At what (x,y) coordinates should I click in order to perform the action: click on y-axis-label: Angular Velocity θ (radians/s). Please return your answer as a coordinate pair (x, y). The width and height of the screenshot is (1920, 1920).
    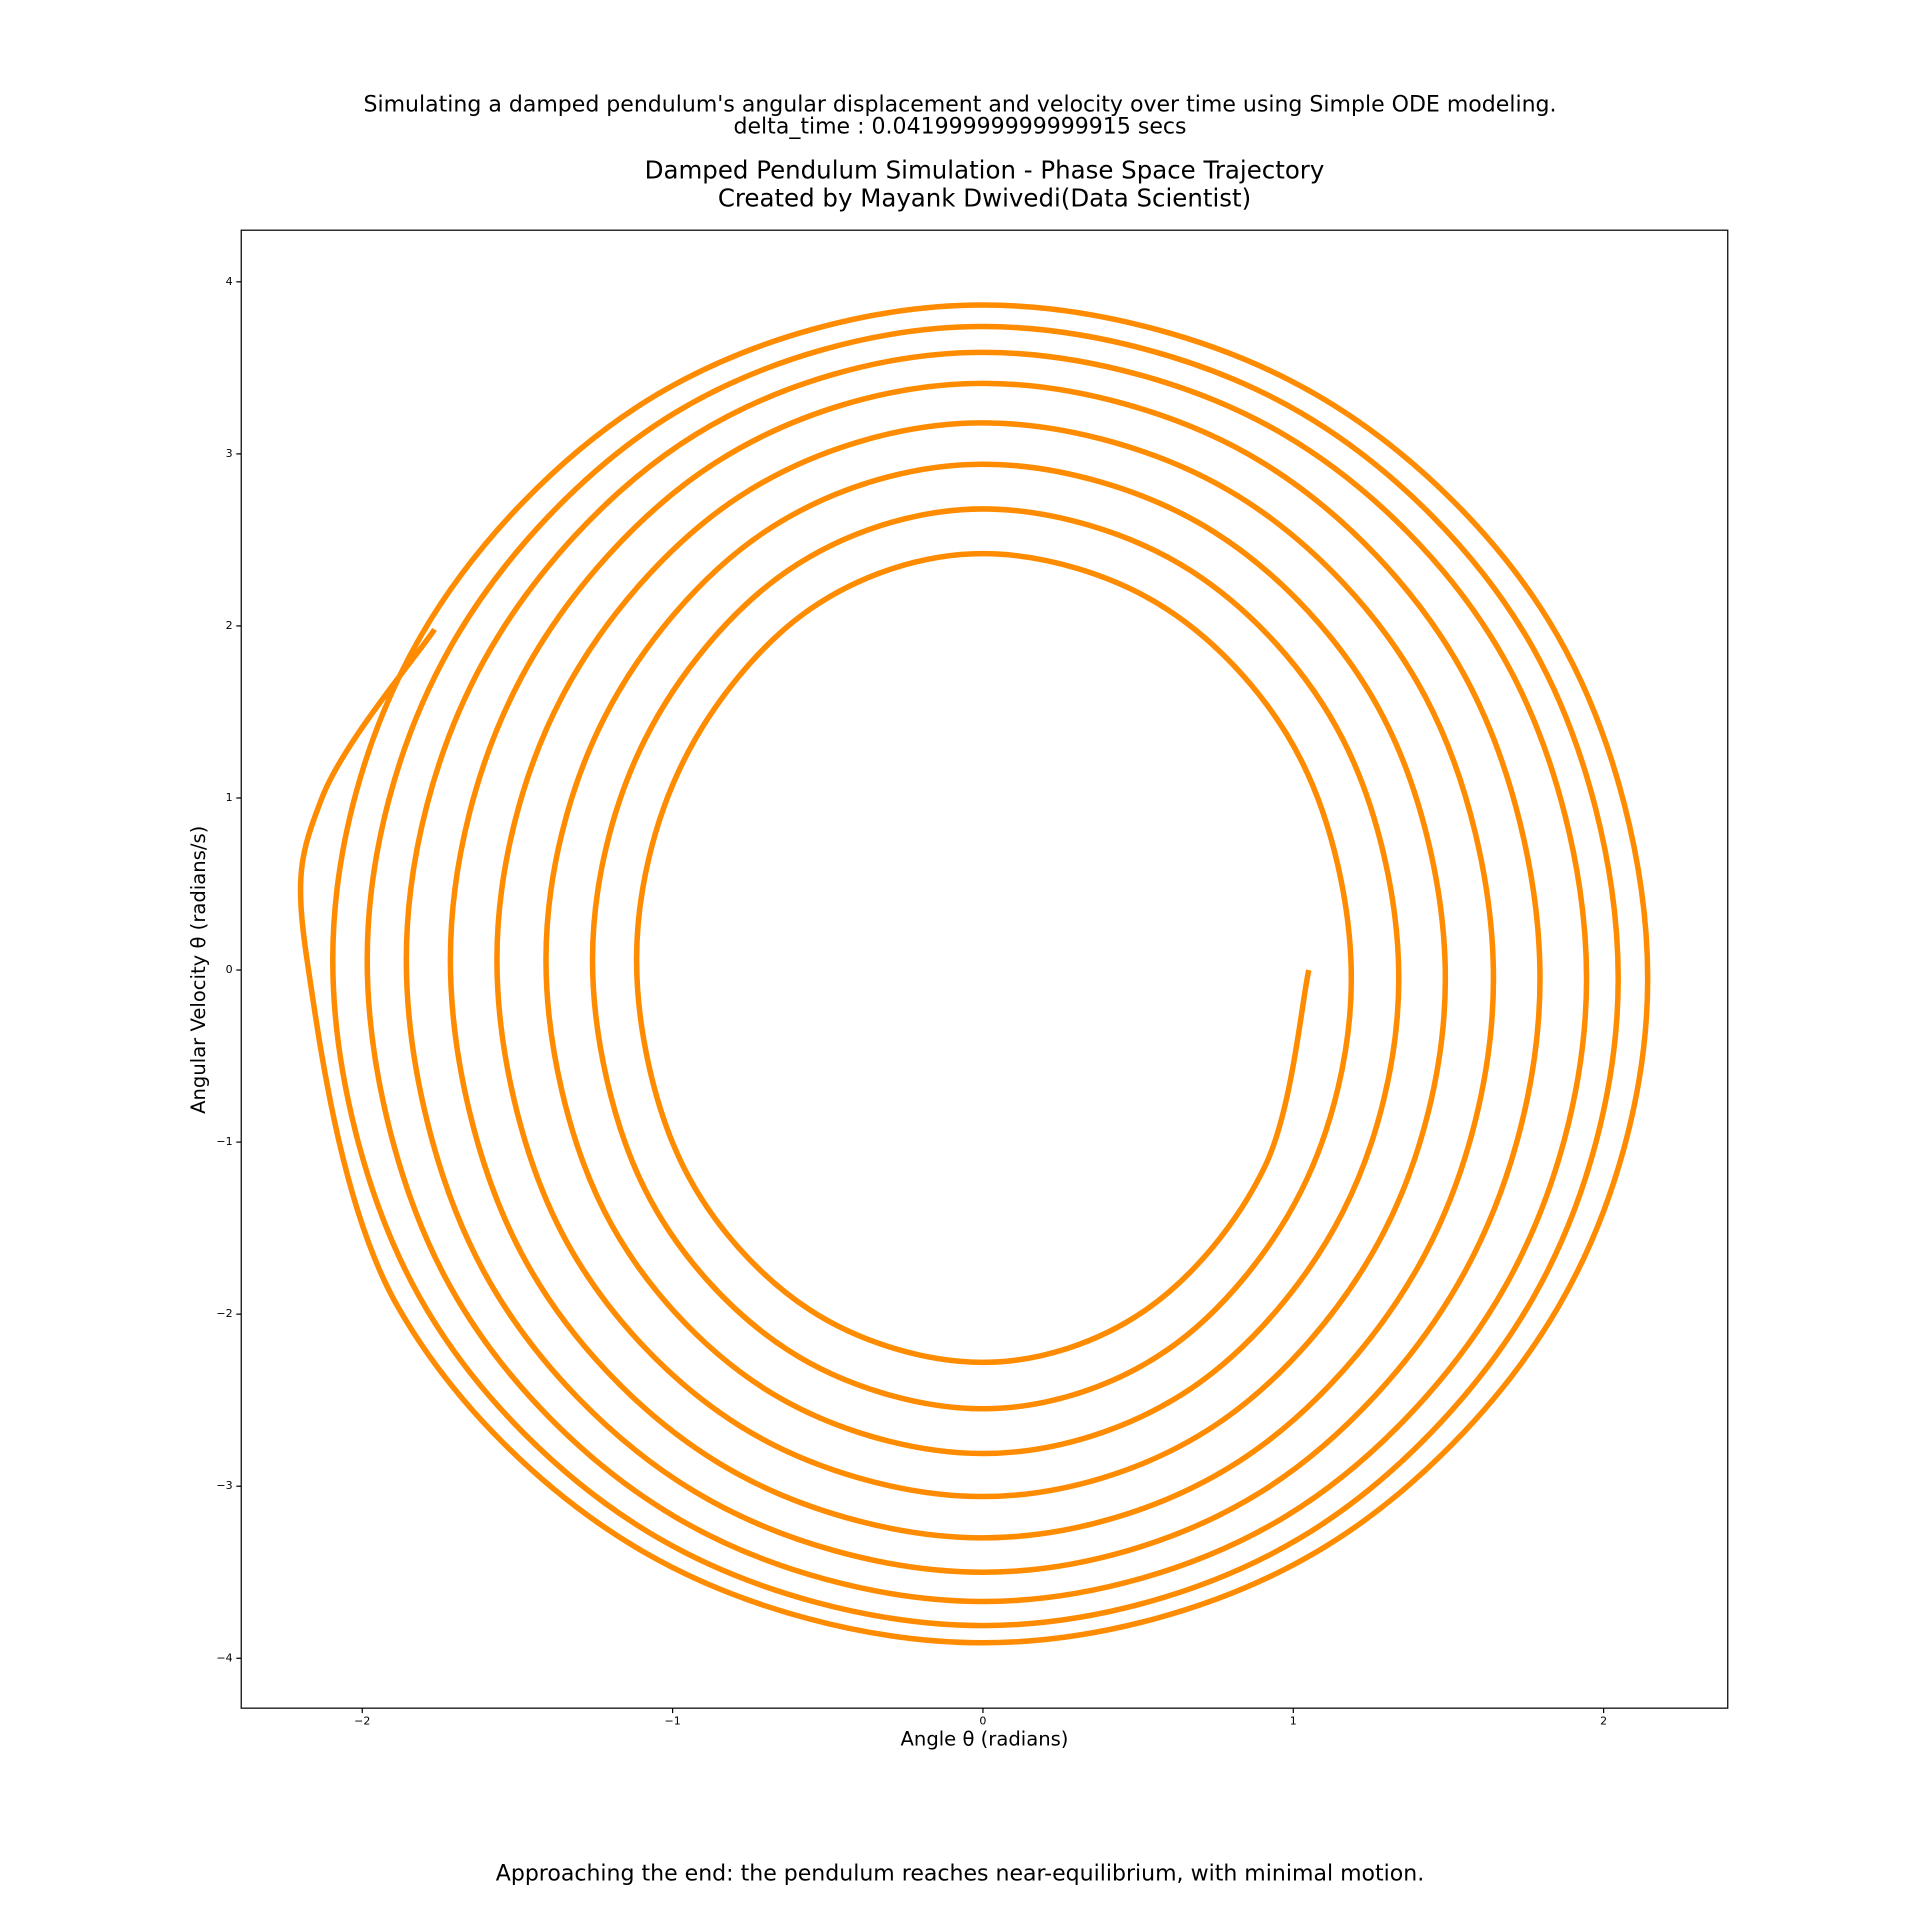
    Looking at the image, I should click on (198, 970).